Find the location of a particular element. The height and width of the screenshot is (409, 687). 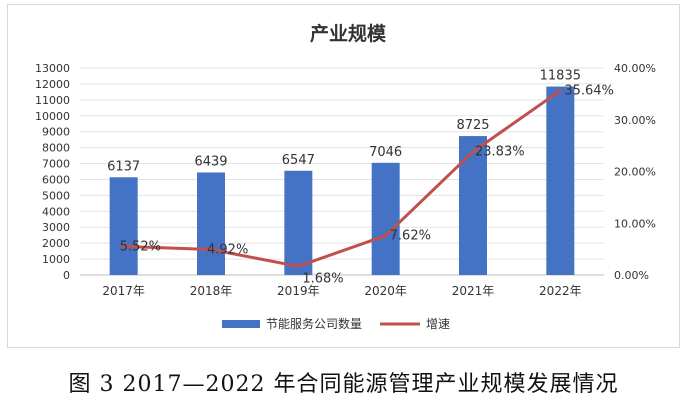

x-tick-label: 2019年 is located at coordinates (298, 291).